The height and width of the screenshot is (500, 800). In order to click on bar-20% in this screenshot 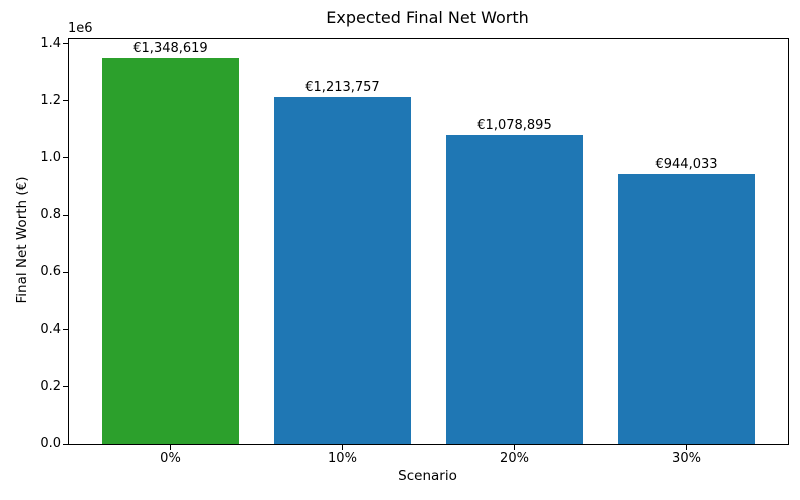, I will do `click(514, 289)`.